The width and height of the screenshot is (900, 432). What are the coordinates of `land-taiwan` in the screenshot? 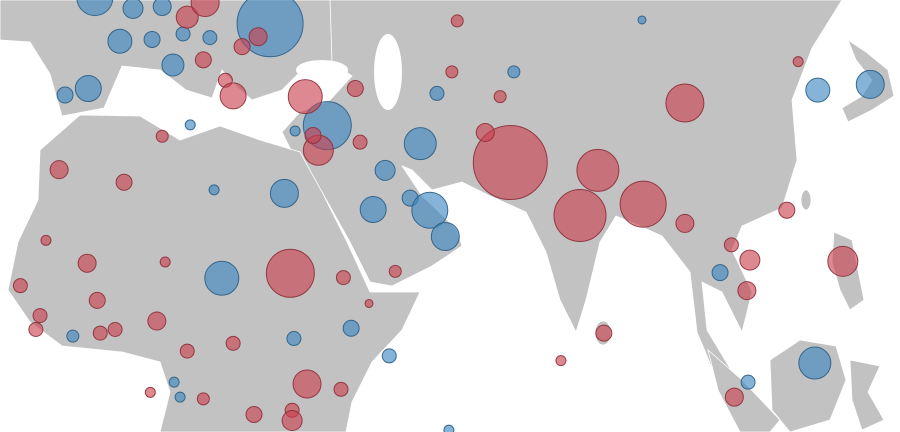 It's located at (806, 200).